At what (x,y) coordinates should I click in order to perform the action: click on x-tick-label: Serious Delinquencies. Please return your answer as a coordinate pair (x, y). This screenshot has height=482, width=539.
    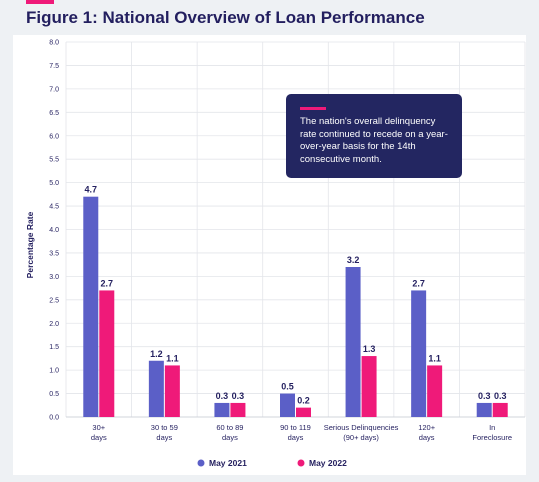
    Looking at the image, I should click on (361, 427).